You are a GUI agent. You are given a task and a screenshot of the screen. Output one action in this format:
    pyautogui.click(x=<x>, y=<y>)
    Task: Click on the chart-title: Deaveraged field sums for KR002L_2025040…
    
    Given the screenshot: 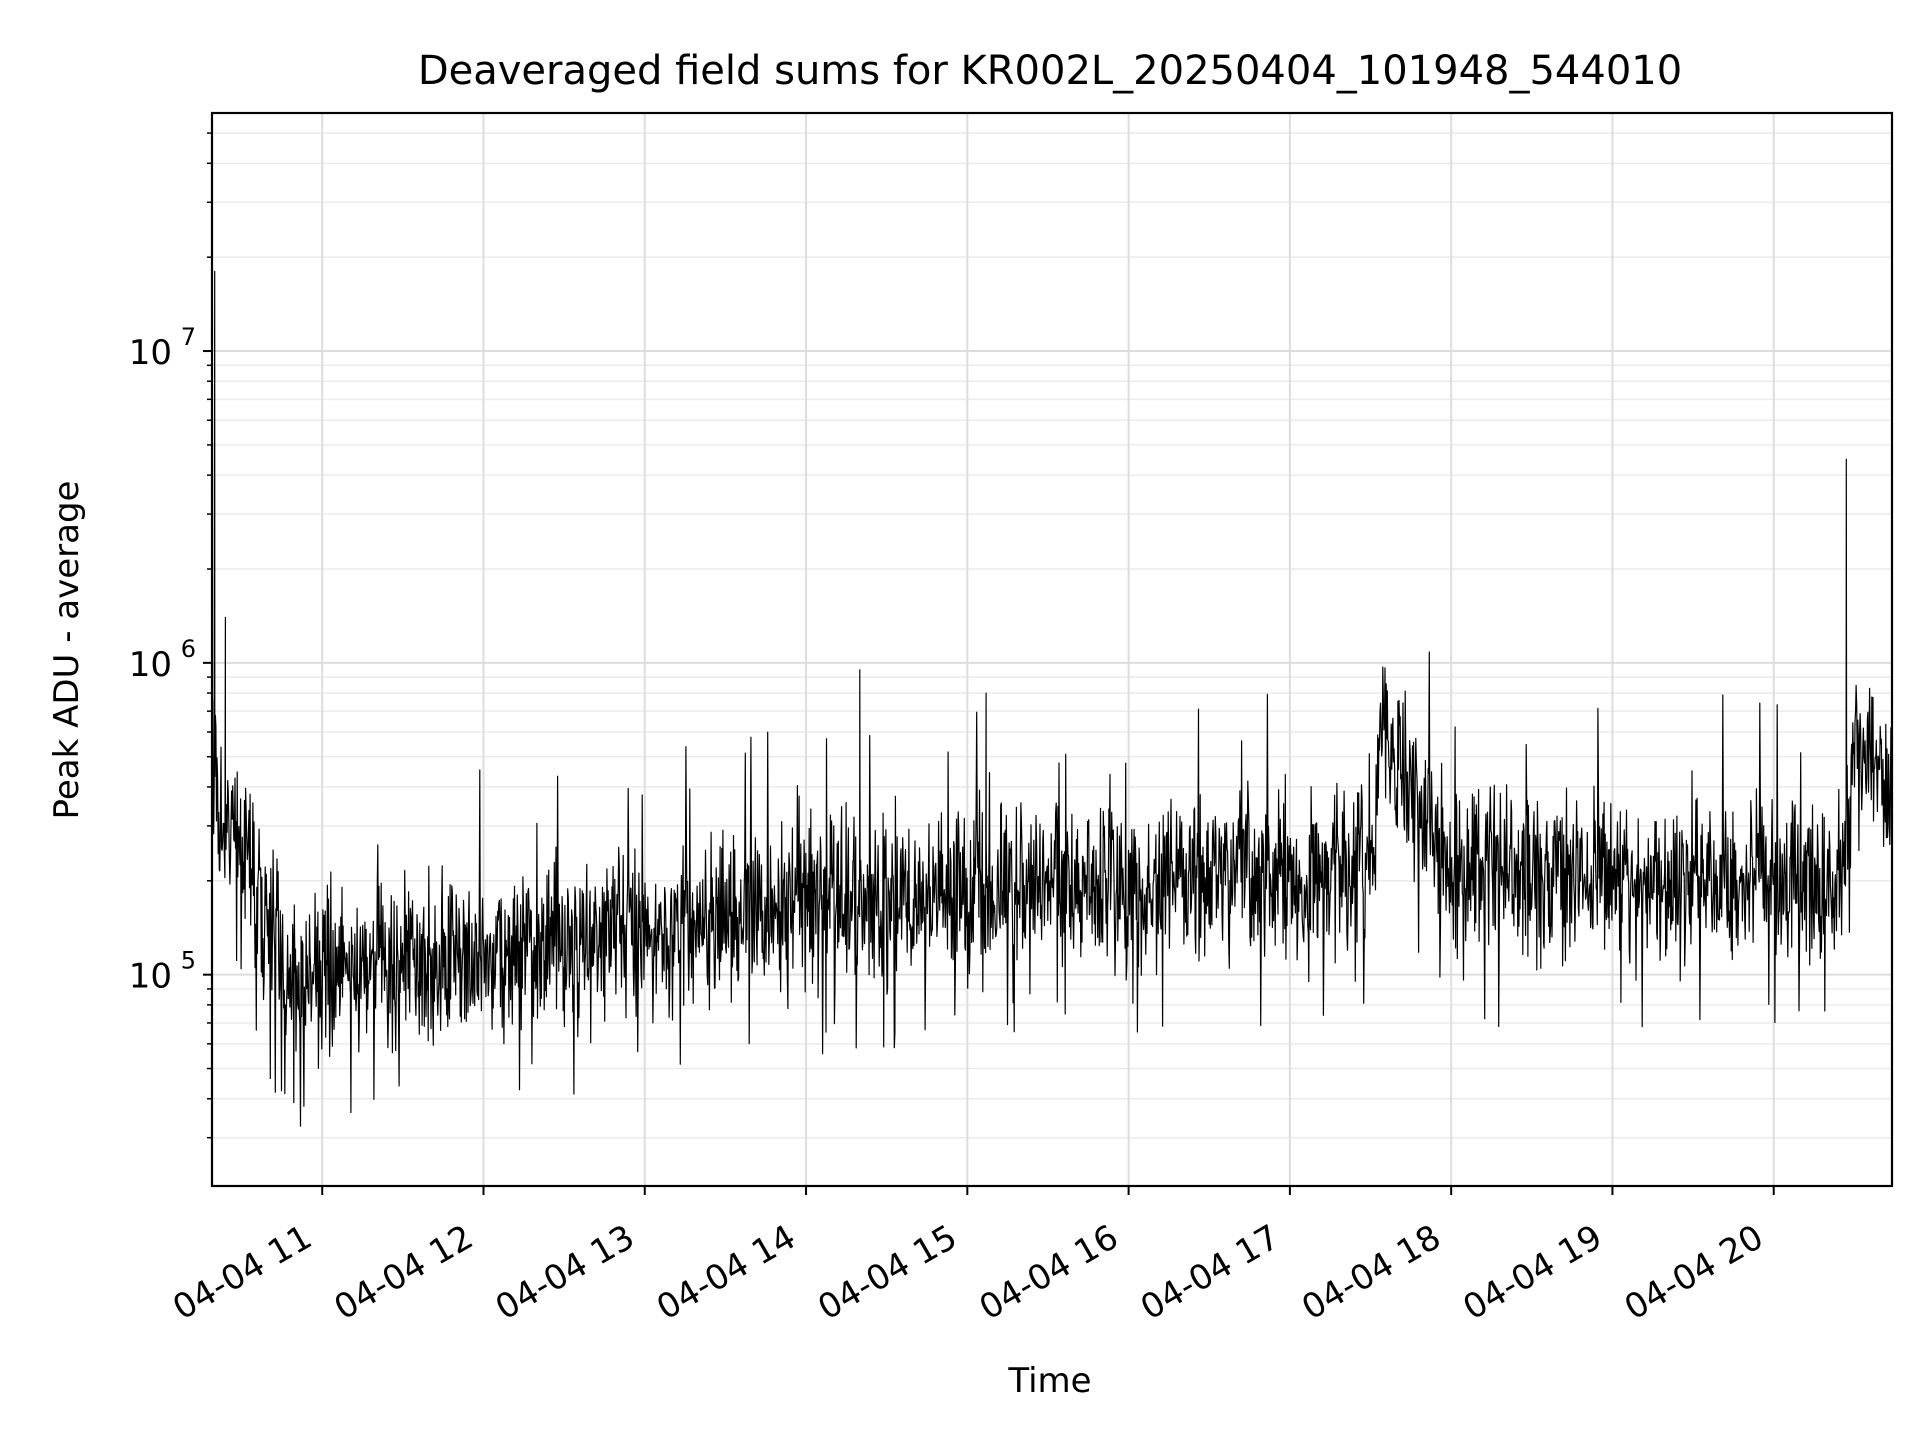 What is the action you would take?
    pyautogui.click(x=1050, y=71)
    